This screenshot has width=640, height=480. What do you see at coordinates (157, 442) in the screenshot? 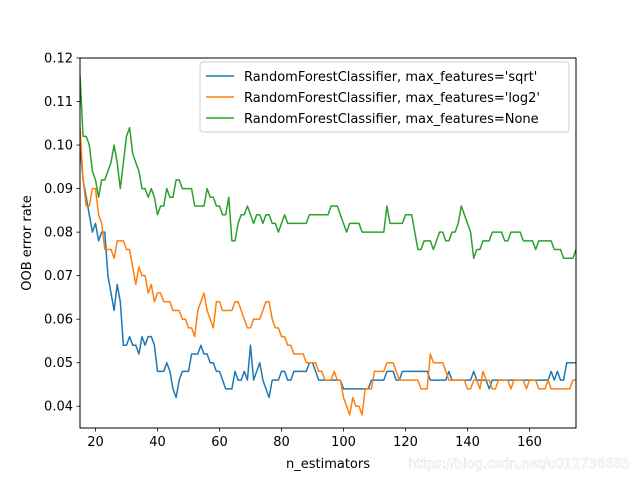
I see `x-tick-label: 40` at bounding box center [157, 442].